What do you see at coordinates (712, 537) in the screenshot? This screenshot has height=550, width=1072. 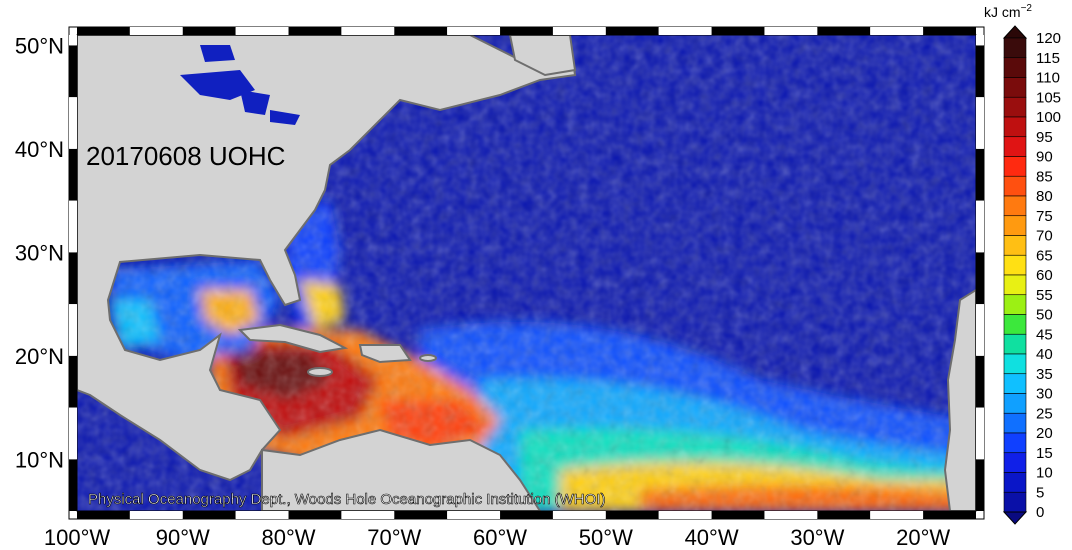 I see `longitude-label: 40°W` at bounding box center [712, 537].